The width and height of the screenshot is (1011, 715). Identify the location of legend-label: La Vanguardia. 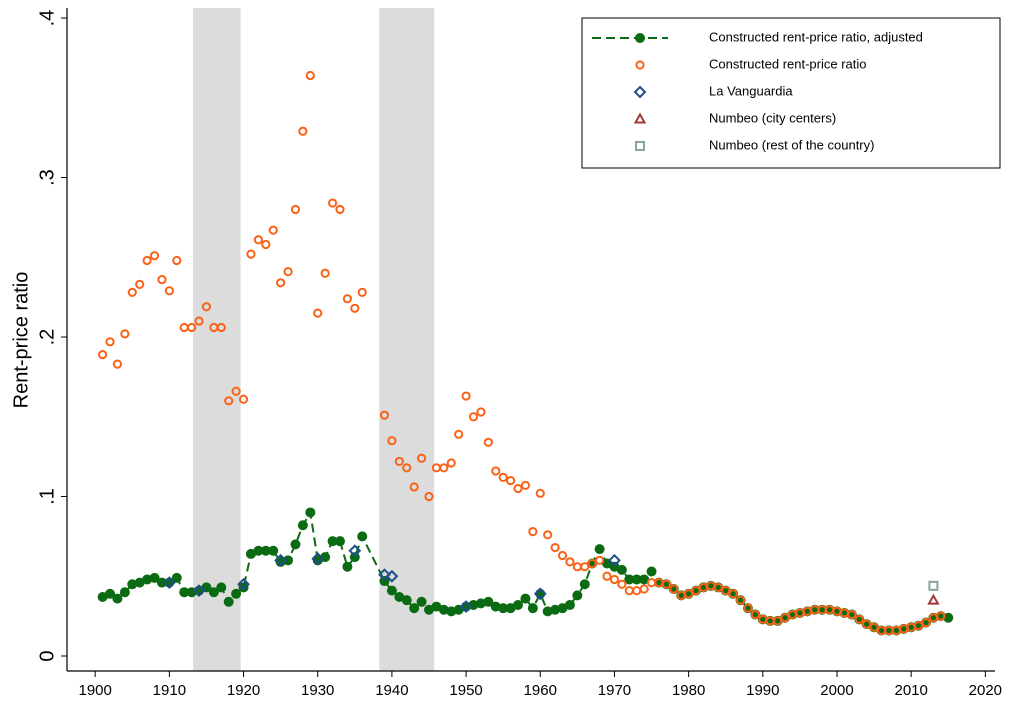
(751, 90).